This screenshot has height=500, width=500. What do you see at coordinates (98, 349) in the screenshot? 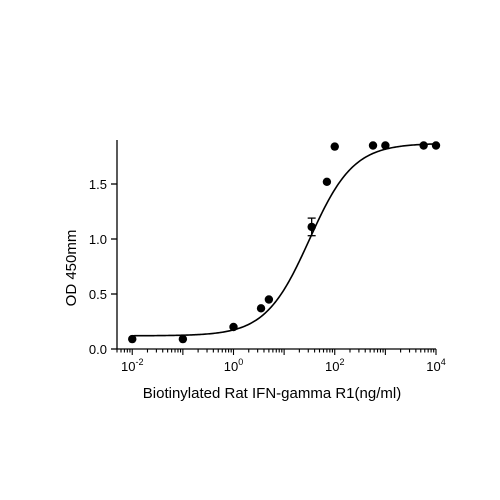
I see `y-tick-label: 0.0` at bounding box center [98, 349].